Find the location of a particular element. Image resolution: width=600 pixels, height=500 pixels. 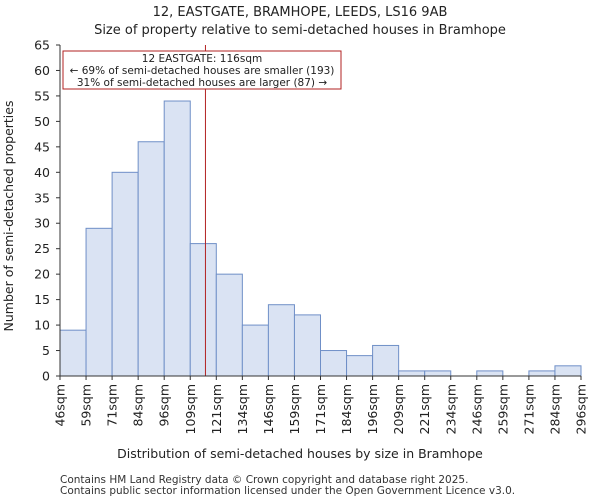

bar-184sqm is located at coordinates (360, 366).